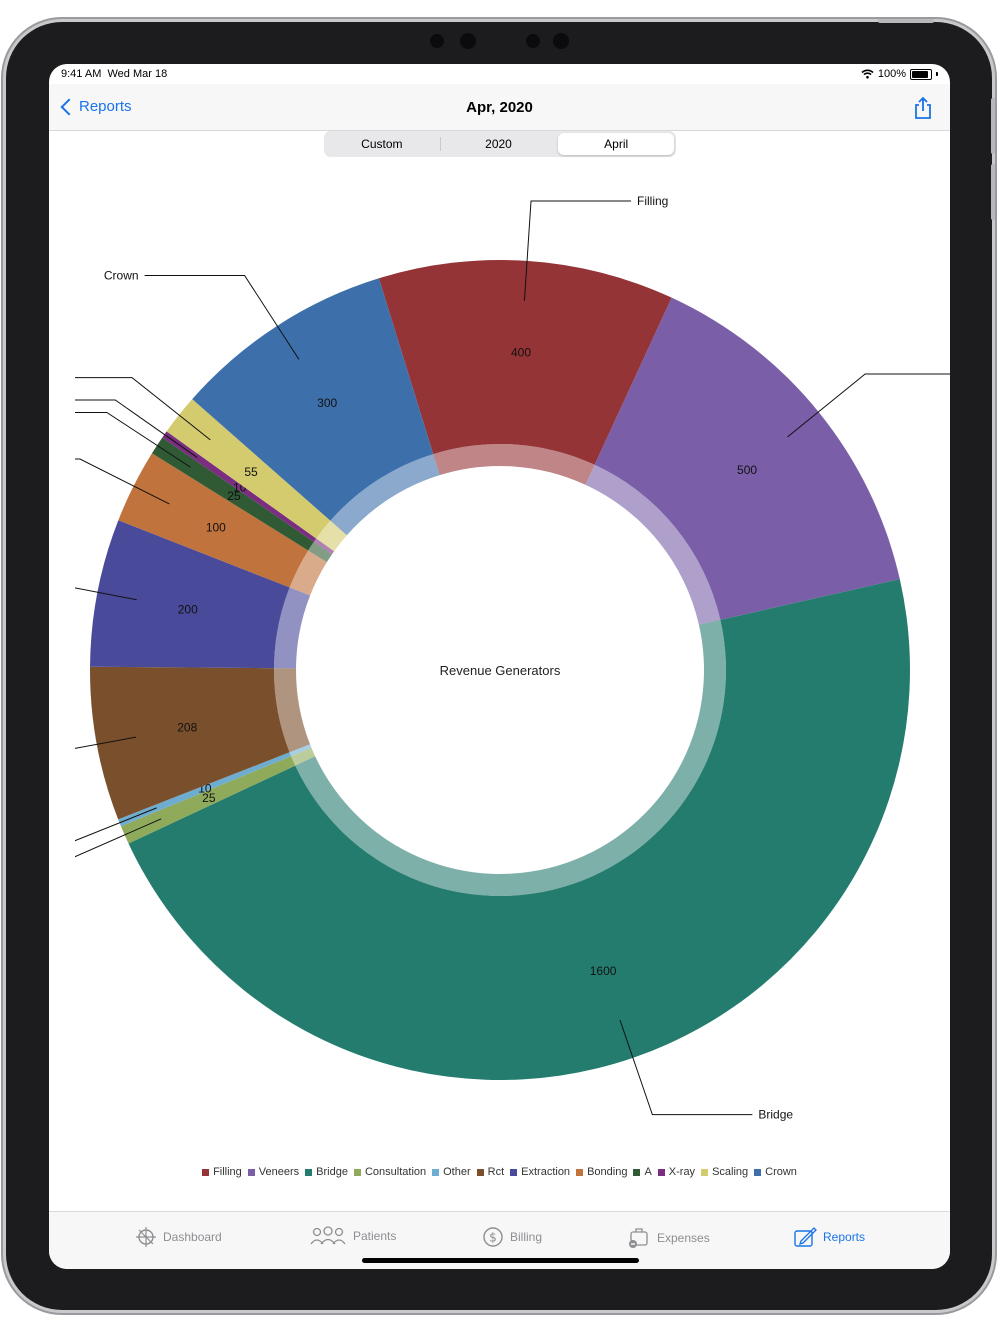 The image size is (1000, 1334). I want to click on share-icon, so click(923, 108).